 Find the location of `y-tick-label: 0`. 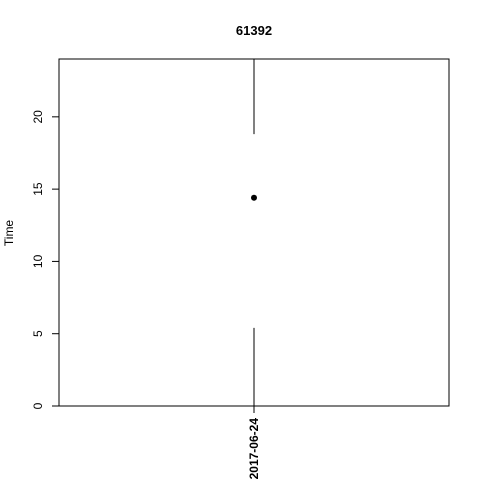

y-tick-label: 0 is located at coordinates (38, 405).